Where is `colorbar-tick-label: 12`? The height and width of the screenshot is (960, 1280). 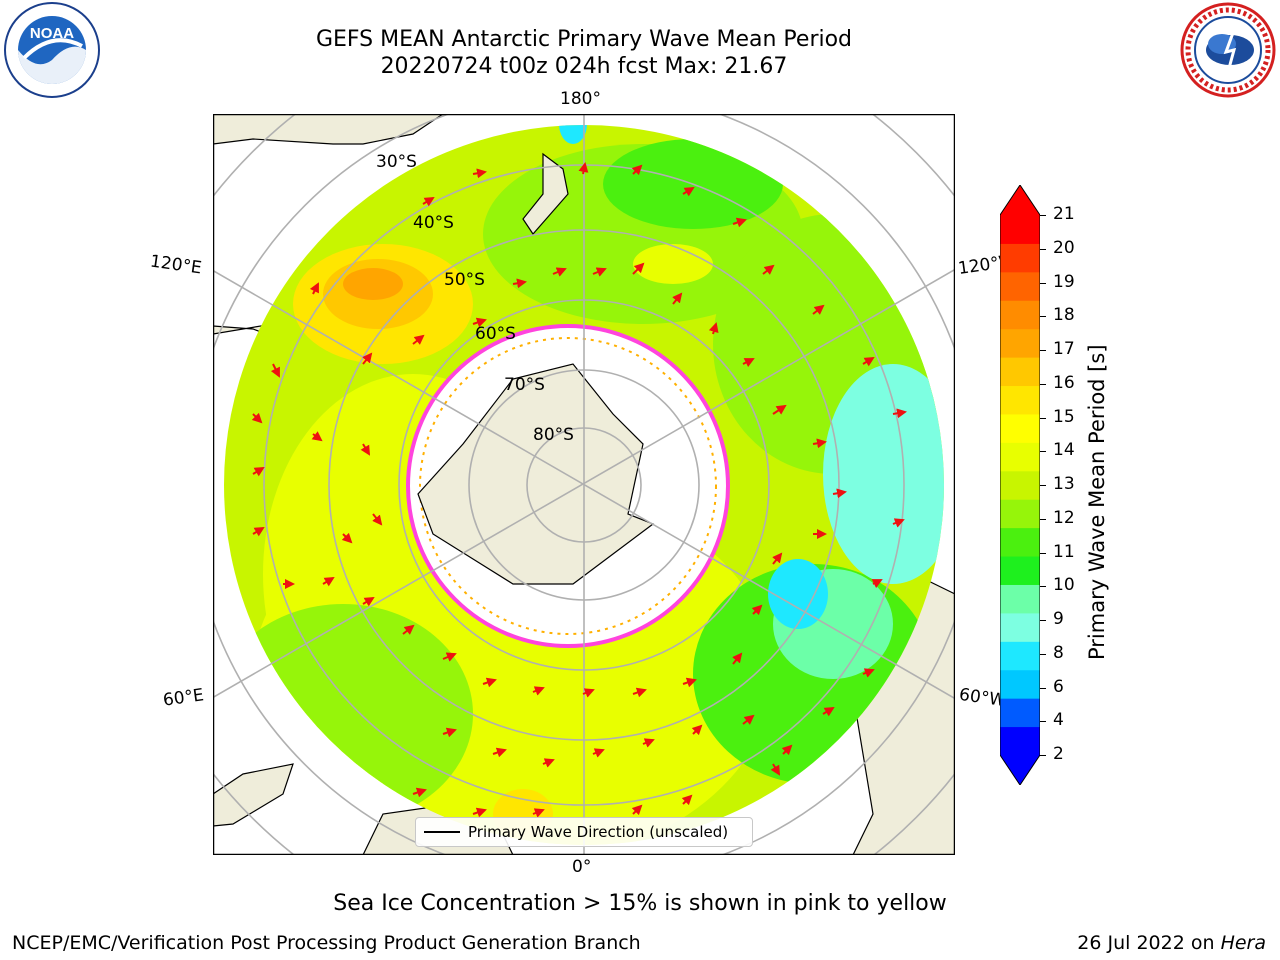
colorbar-tick-label: 12 is located at coordinates (1064, 517).